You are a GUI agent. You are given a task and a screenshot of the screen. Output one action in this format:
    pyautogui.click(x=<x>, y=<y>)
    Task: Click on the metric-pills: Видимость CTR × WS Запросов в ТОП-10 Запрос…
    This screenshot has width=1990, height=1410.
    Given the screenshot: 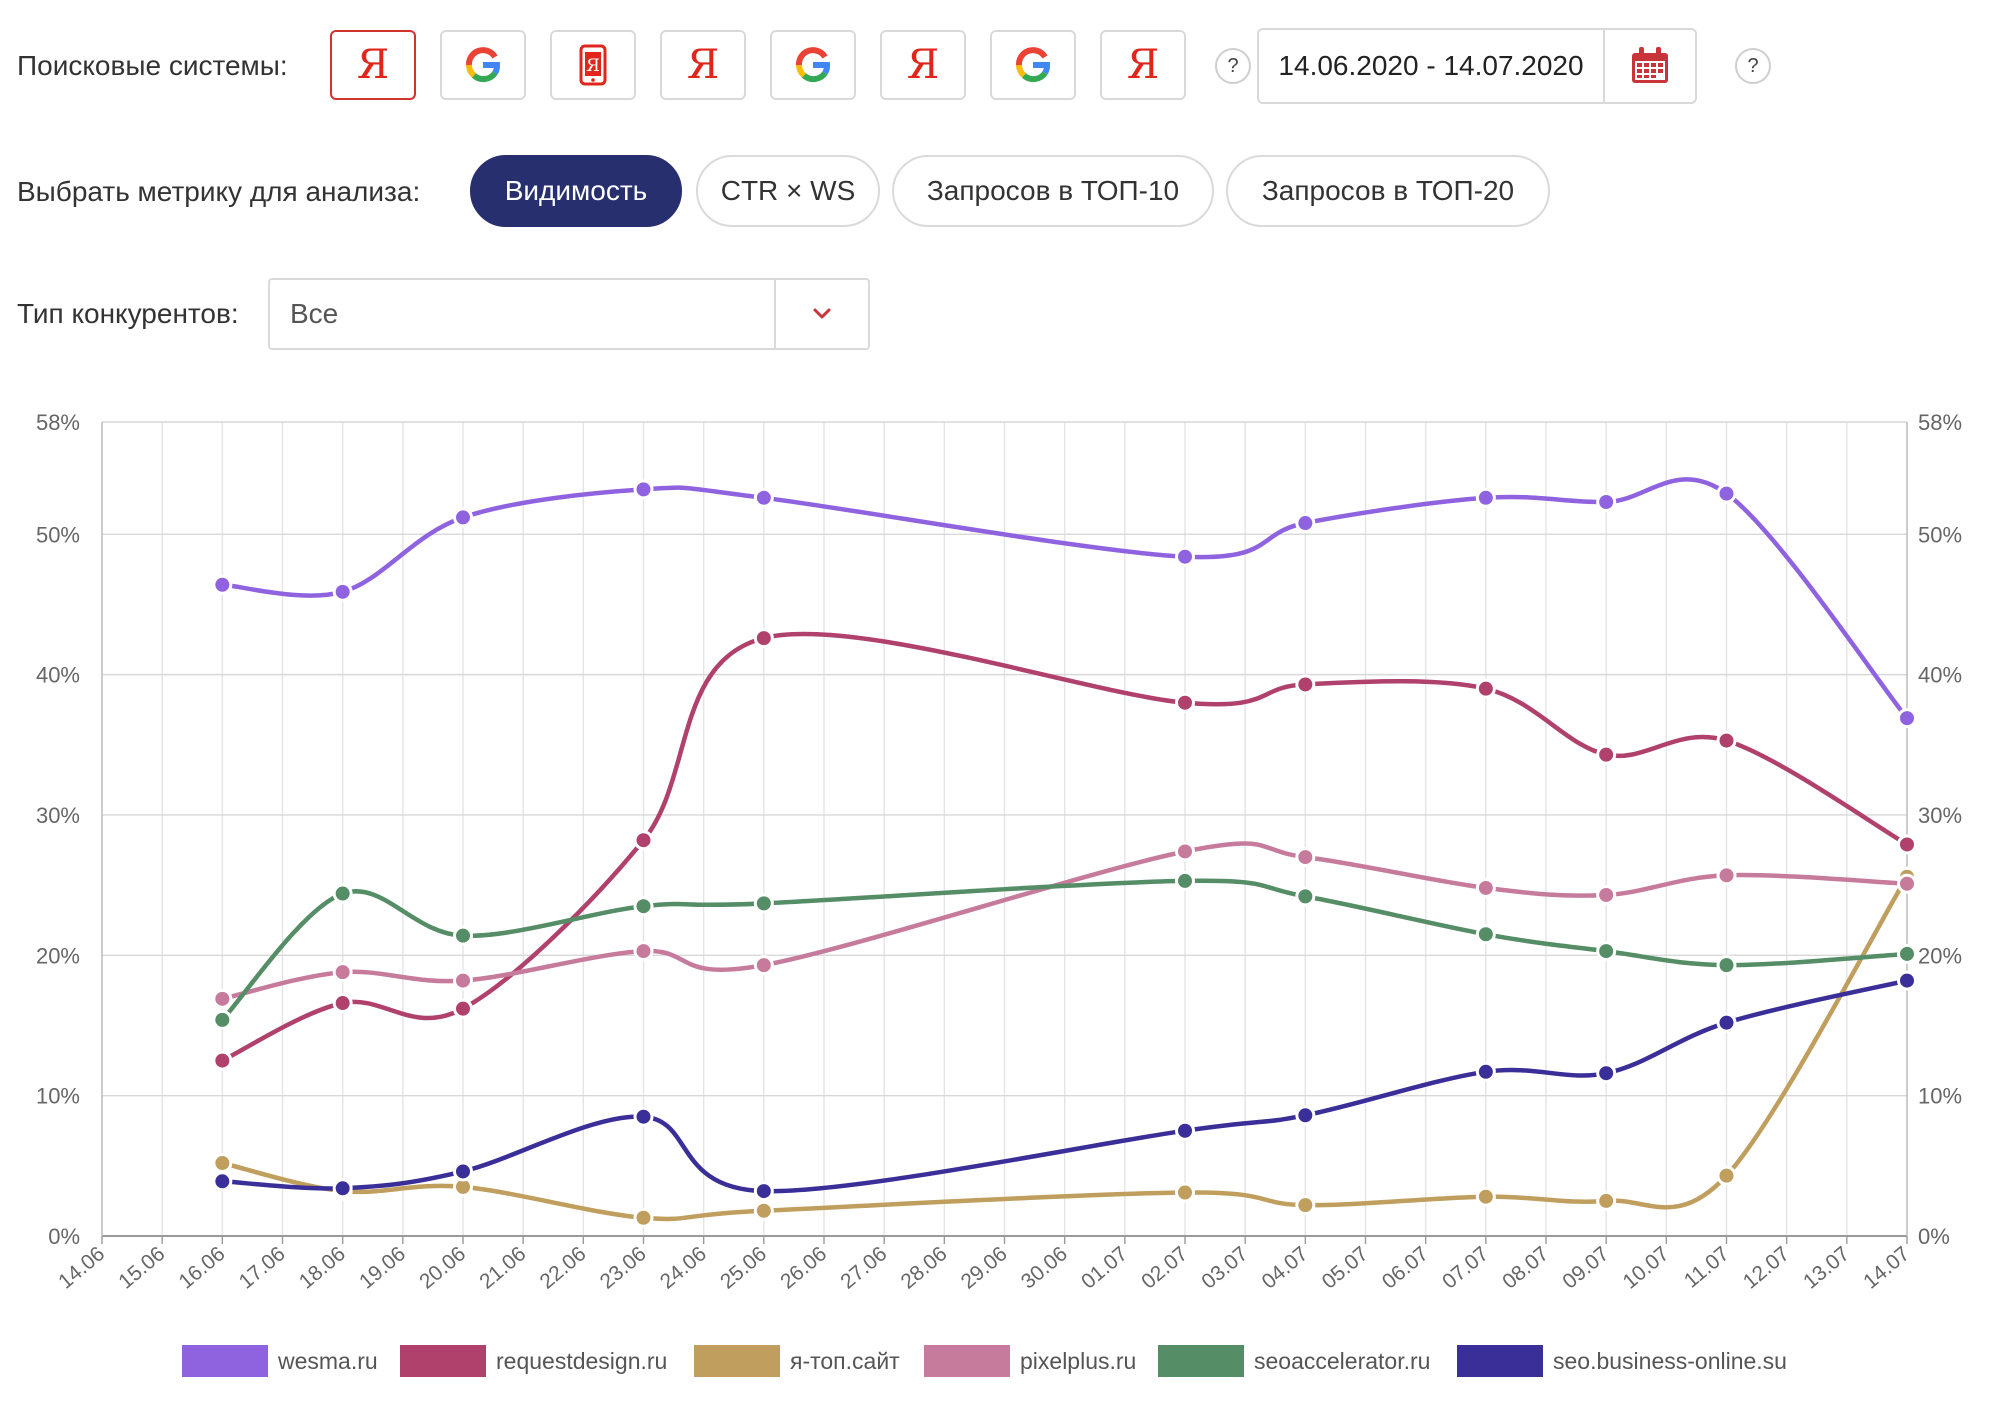 What is the action you would take?
    pyautogui.click(x=995, y=192)
    